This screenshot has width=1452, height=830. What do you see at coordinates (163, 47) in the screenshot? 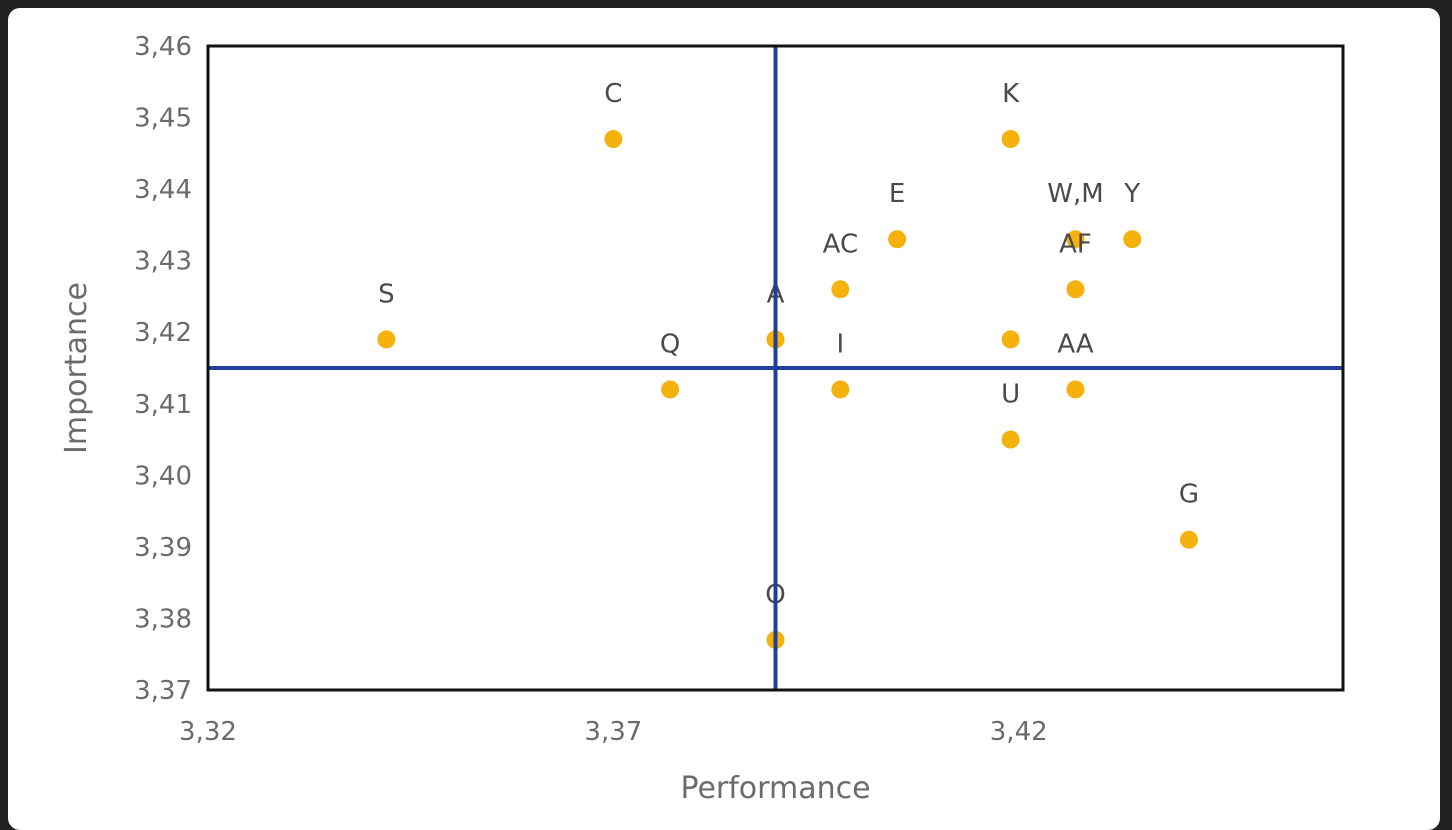
I see `y-tick-label: 3,46` at bounding box center [163, 47].